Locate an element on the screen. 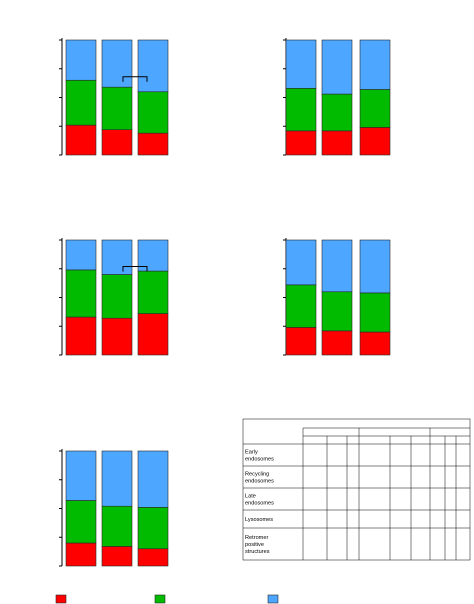  chart-panel-c is located at coordinates (114, 297).